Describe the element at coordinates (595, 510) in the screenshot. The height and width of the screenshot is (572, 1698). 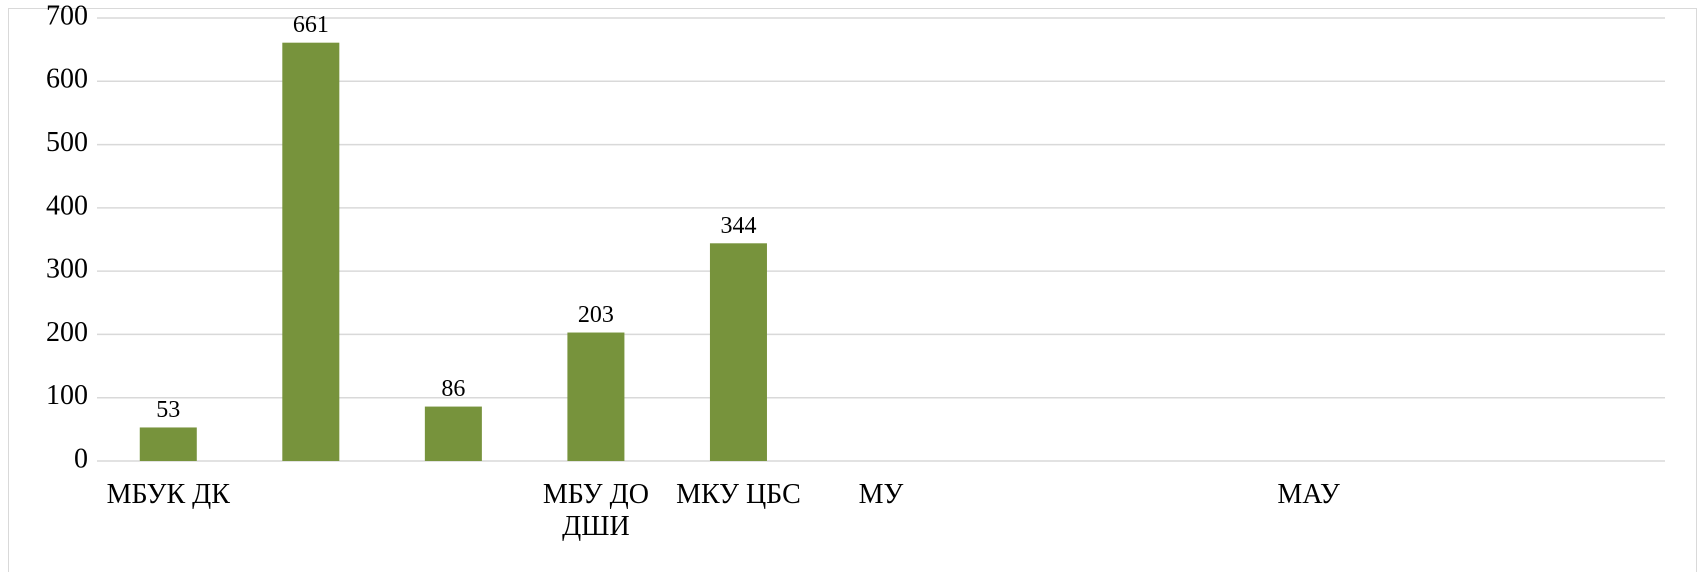
I see `x-tick-label: МБУ ДО ДШИ` at that location.